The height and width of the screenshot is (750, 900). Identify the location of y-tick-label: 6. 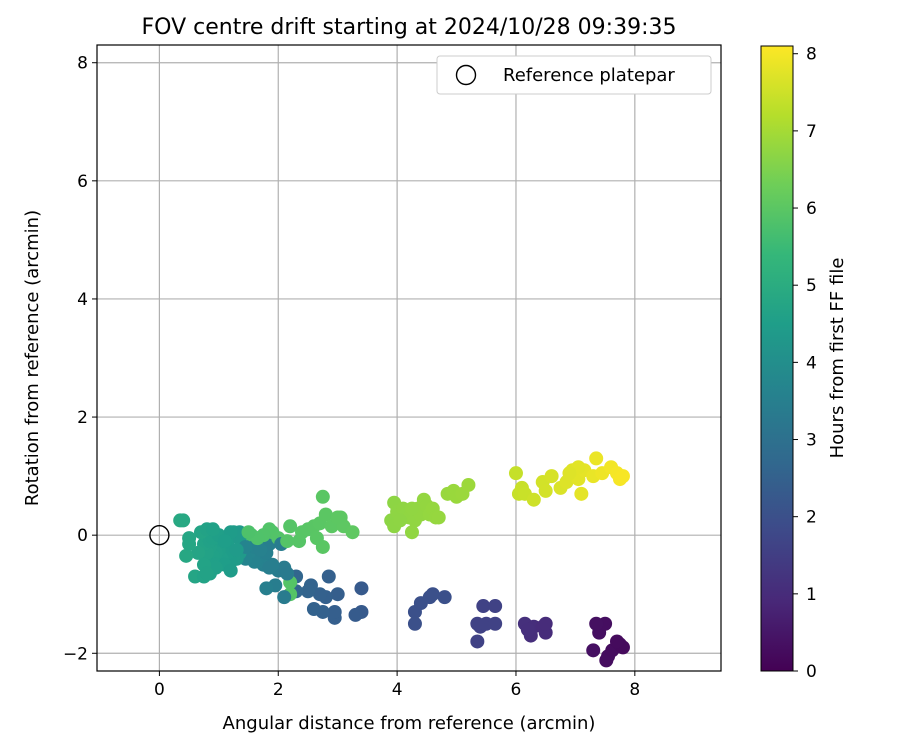
(82, 182).